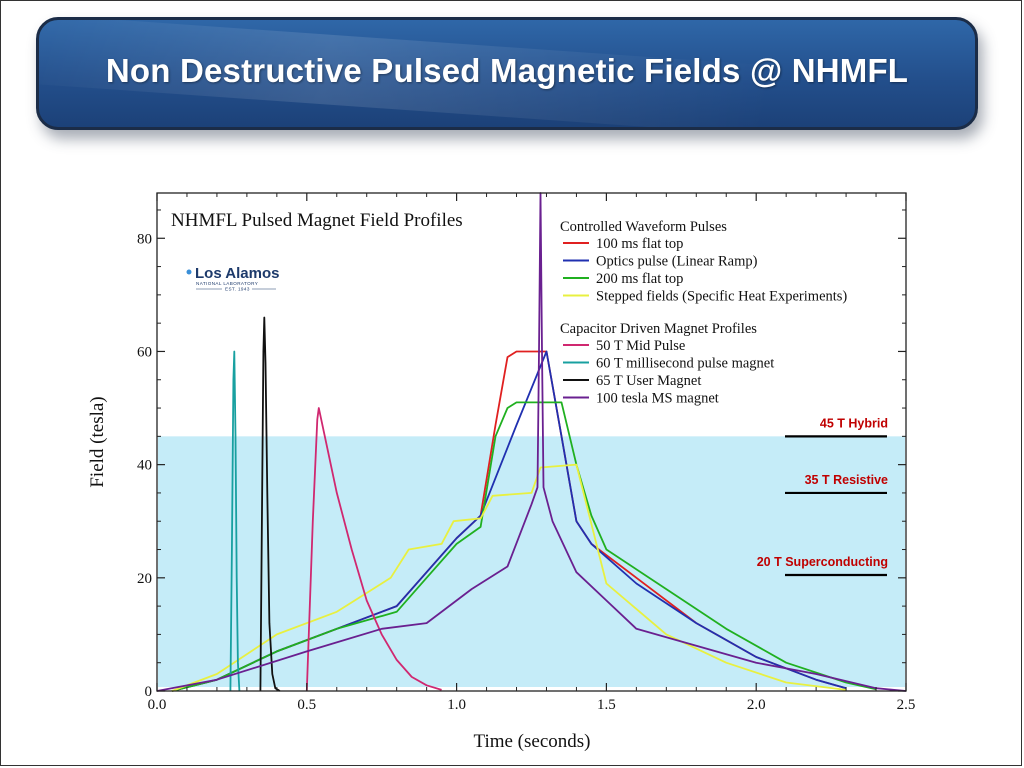 Image resolution: width=1024 pixels, height=768 pixels. What do you see at coordinates (270, 504) in the screenshot?
I see `series-line-65-t-user-magnet` at bounding box center [270, 504].